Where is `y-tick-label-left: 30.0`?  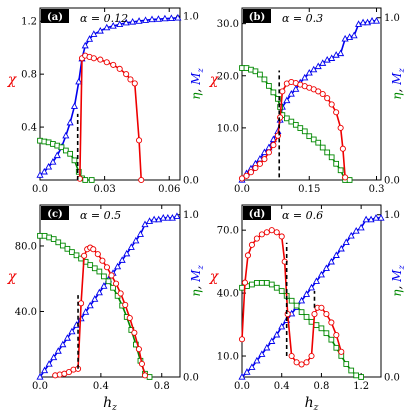
y-tick-label-left: 30.0 is located at coordinates (228, 24).